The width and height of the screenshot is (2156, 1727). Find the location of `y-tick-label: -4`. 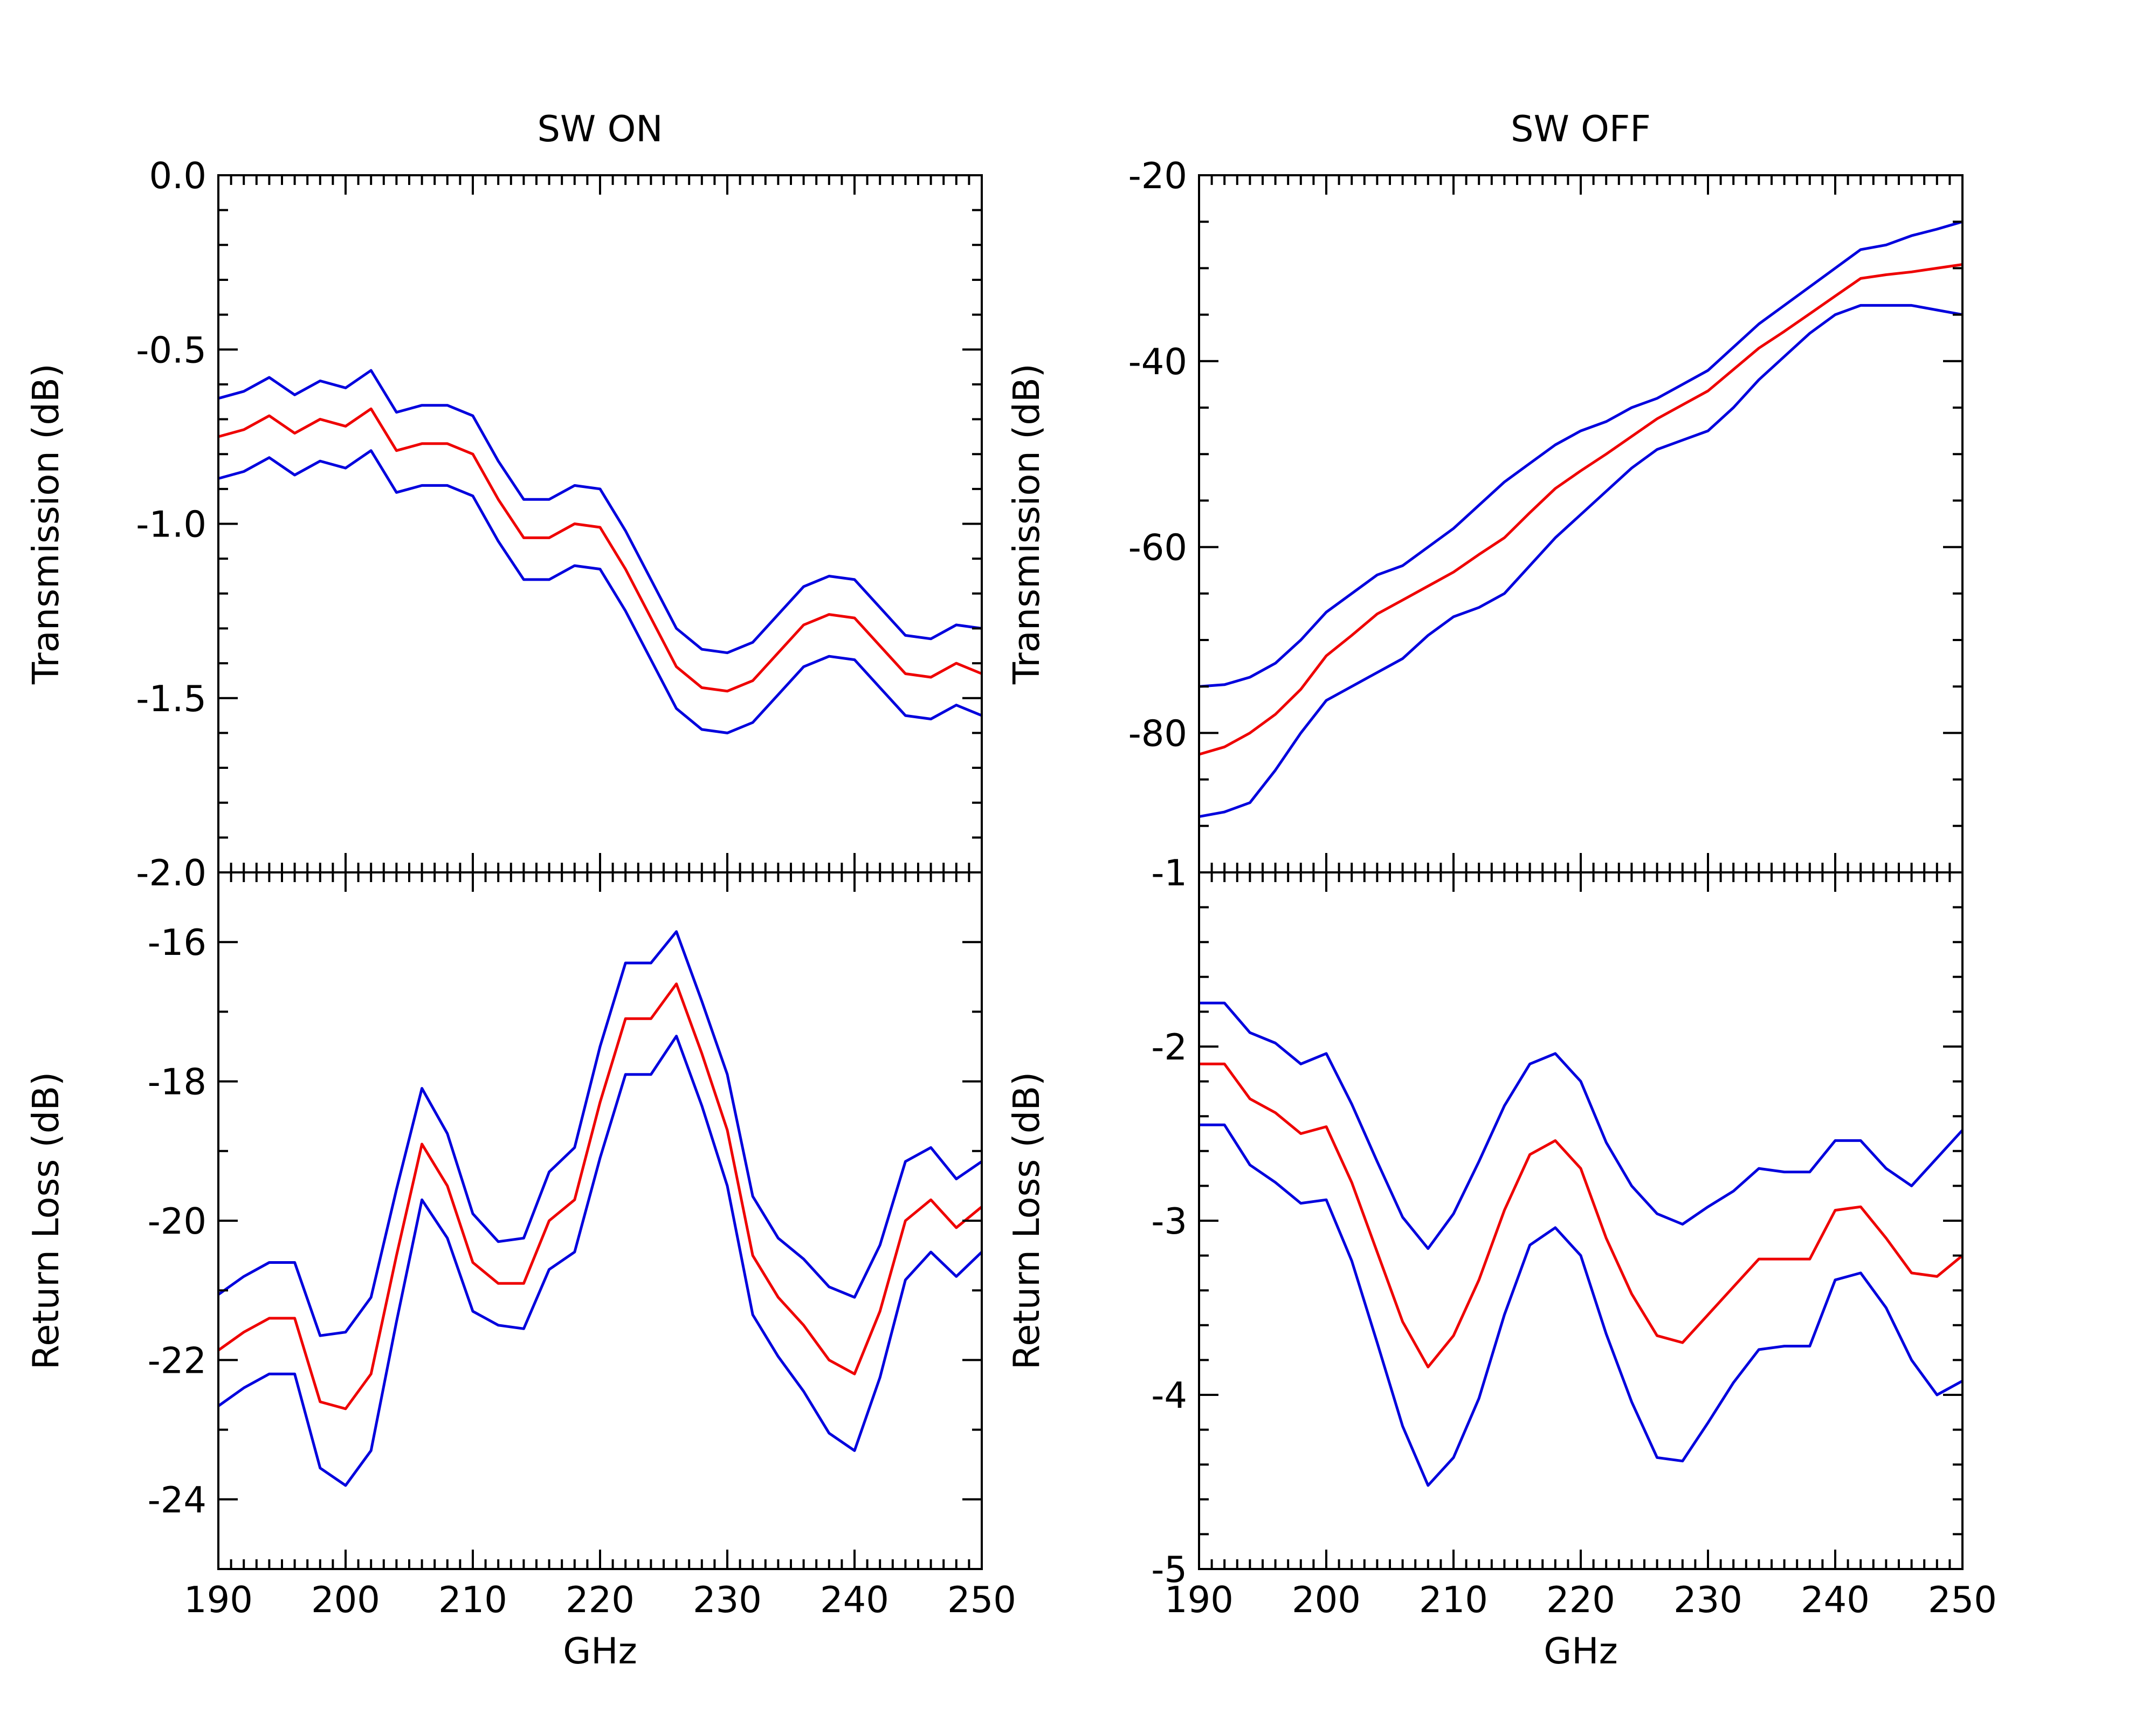

y-tick-label: -4 is located at coordinates (1169, 1395).